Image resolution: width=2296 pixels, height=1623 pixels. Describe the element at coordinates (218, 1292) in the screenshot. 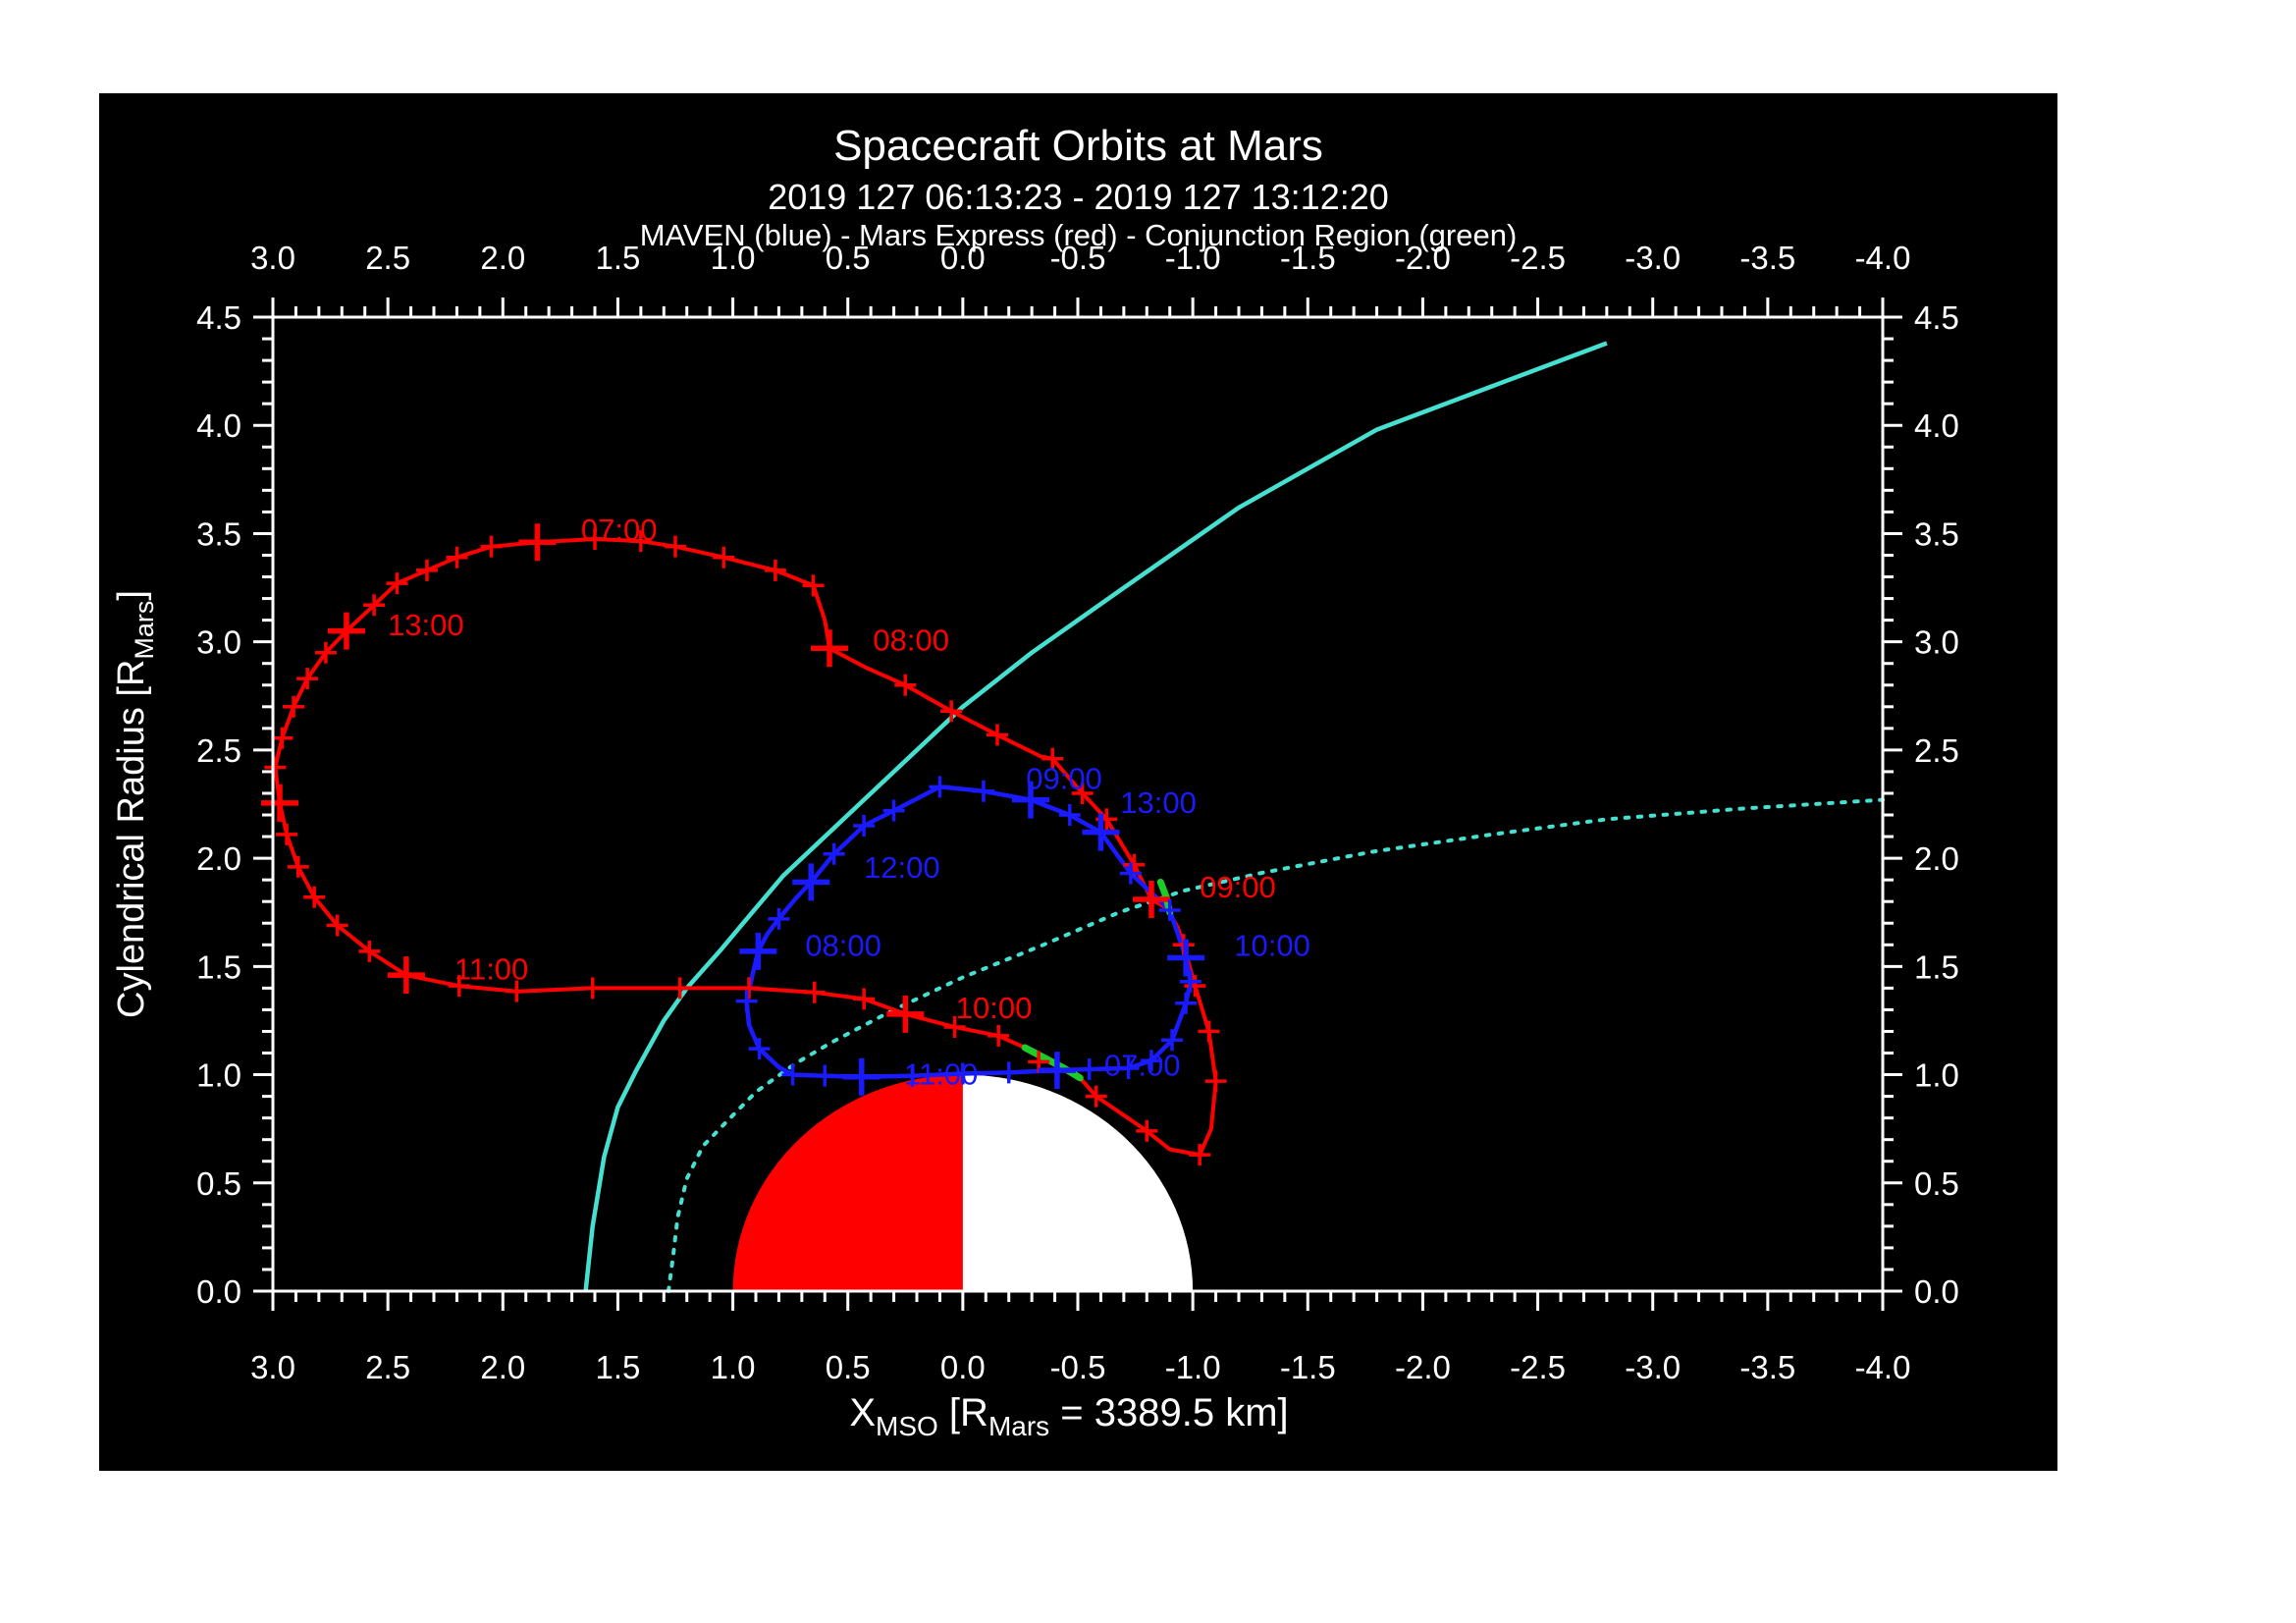

I see `y-tick-label-left: 0.0` at that location.